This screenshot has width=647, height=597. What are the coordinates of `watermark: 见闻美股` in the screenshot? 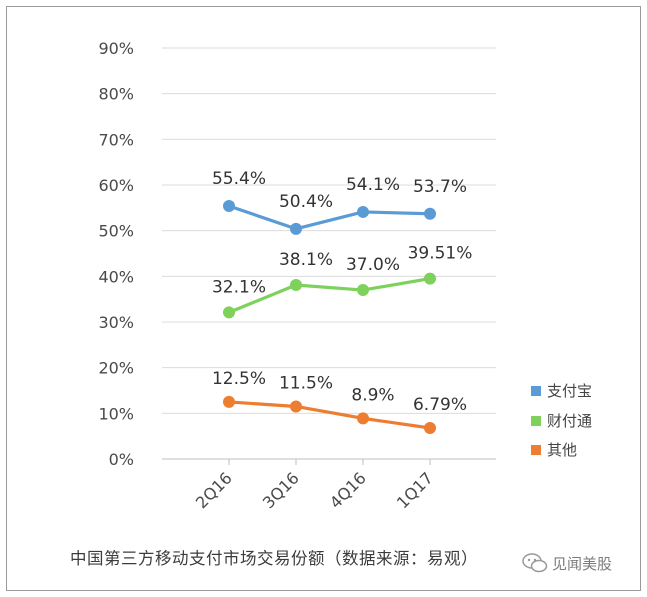 It's located at (567, 563).